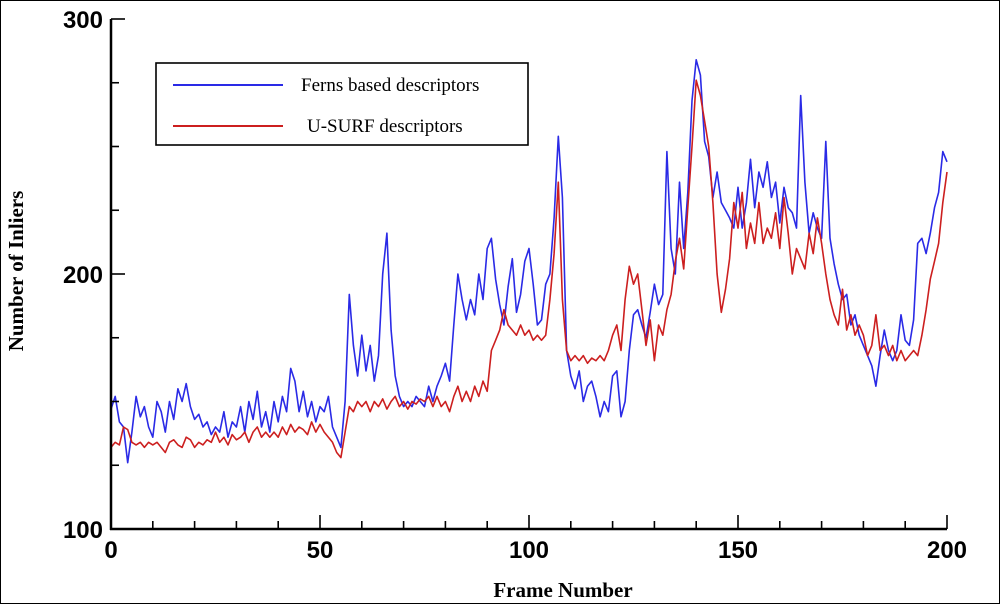 The width and height of the screenshot is (1000, 604). I want to click on x-tick-label: 50, so click(320, 550).